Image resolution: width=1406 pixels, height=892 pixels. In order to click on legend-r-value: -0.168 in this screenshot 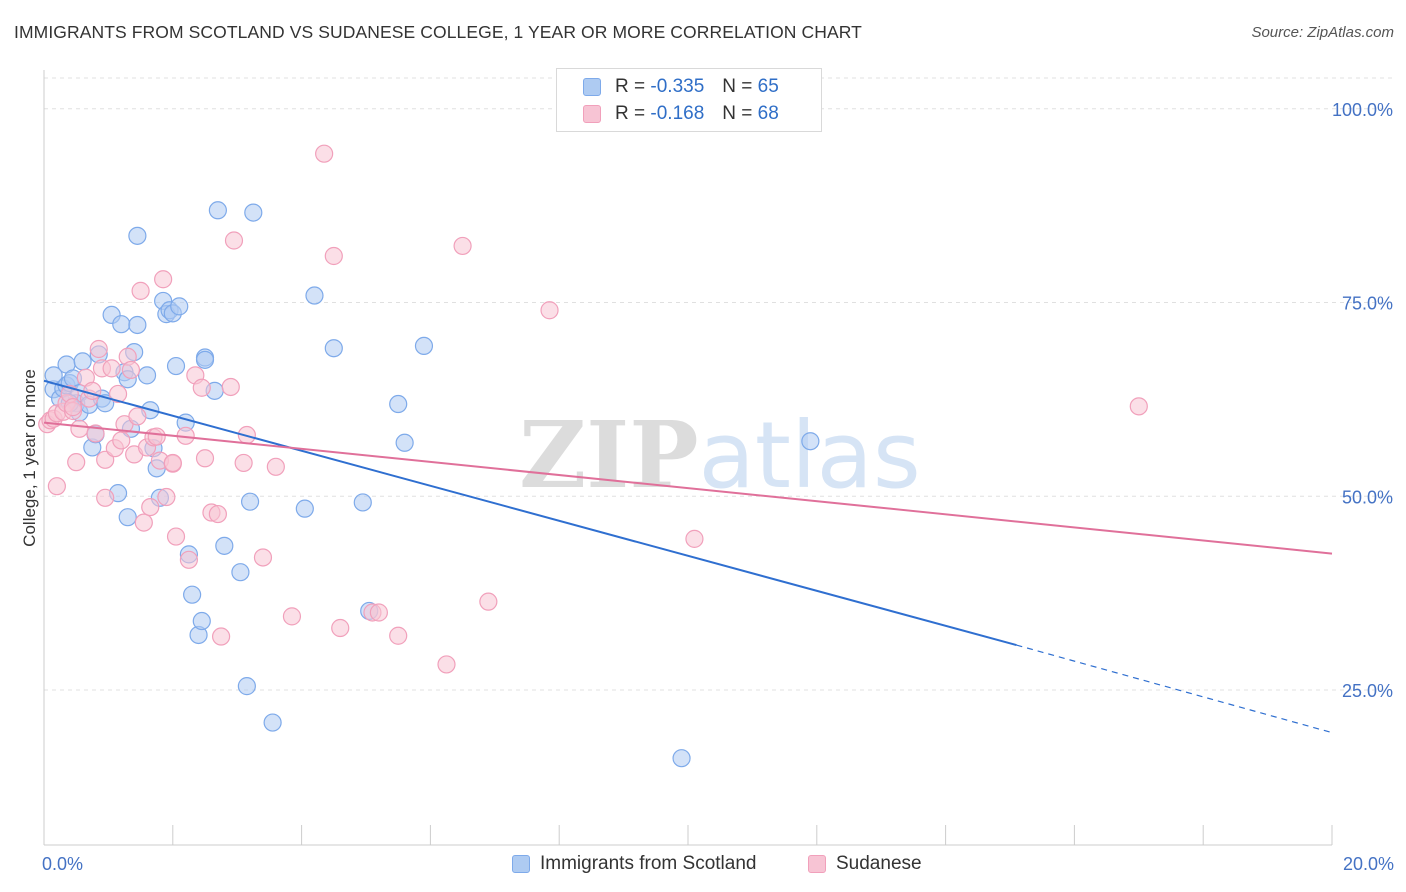, I will do `click(677, 113)`.